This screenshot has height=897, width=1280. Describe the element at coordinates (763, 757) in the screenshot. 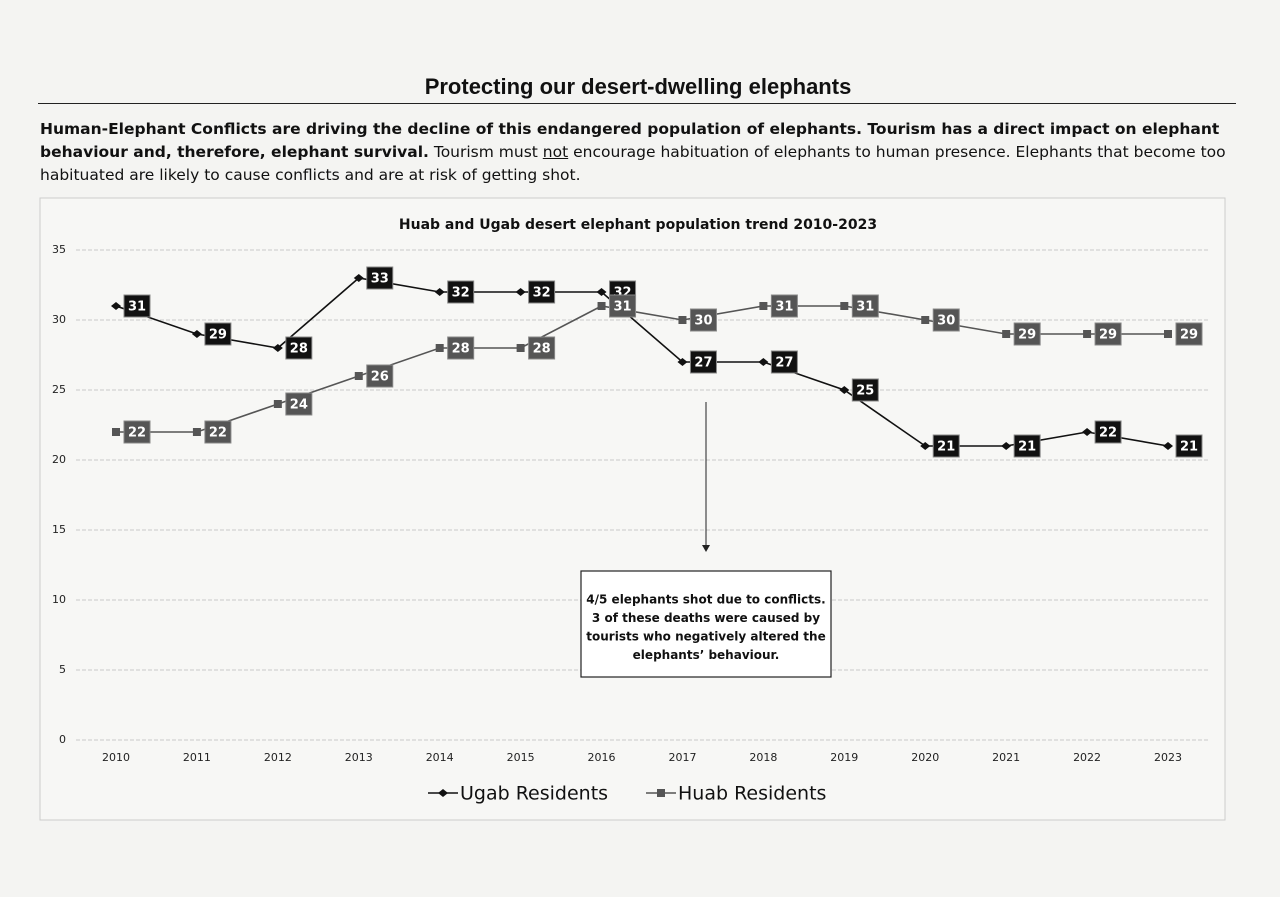

I see `x-tick-label: 2018` at that location.